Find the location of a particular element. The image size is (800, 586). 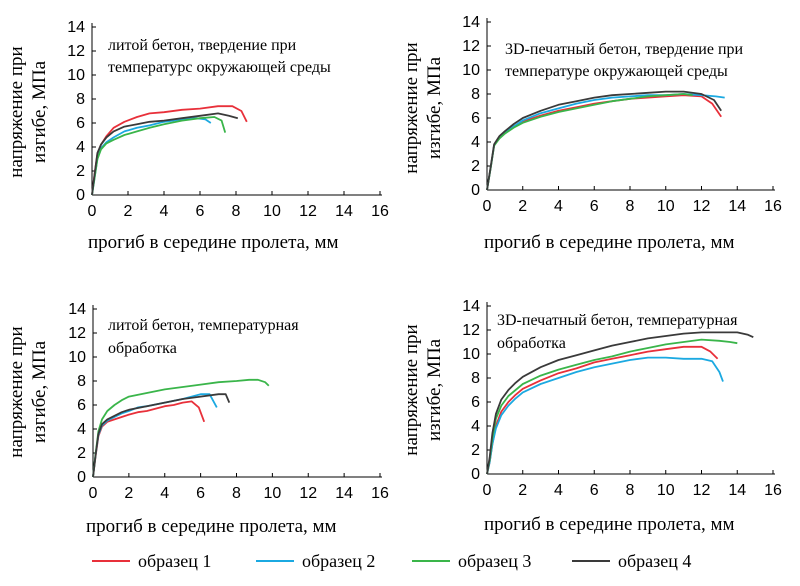

legend-item-2: образец 2 is located at coordinates (315, 561).